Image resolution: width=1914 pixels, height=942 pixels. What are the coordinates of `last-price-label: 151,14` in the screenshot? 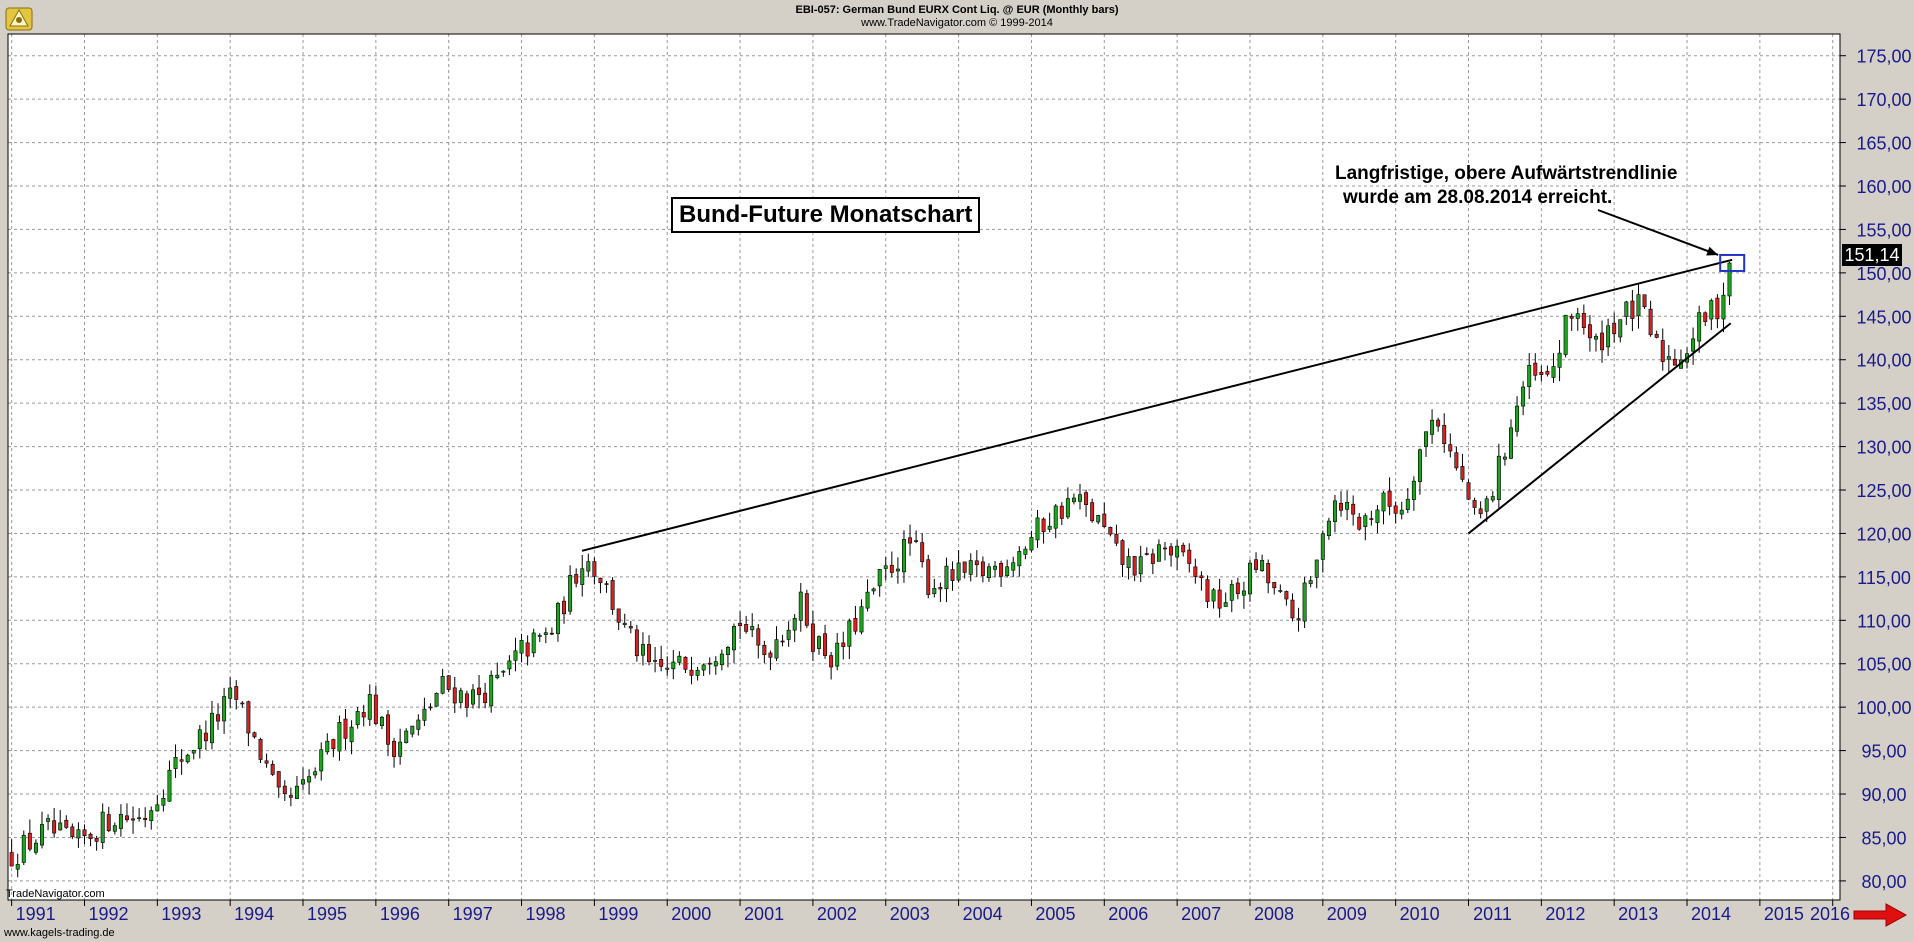 It's located at (1872, 255).